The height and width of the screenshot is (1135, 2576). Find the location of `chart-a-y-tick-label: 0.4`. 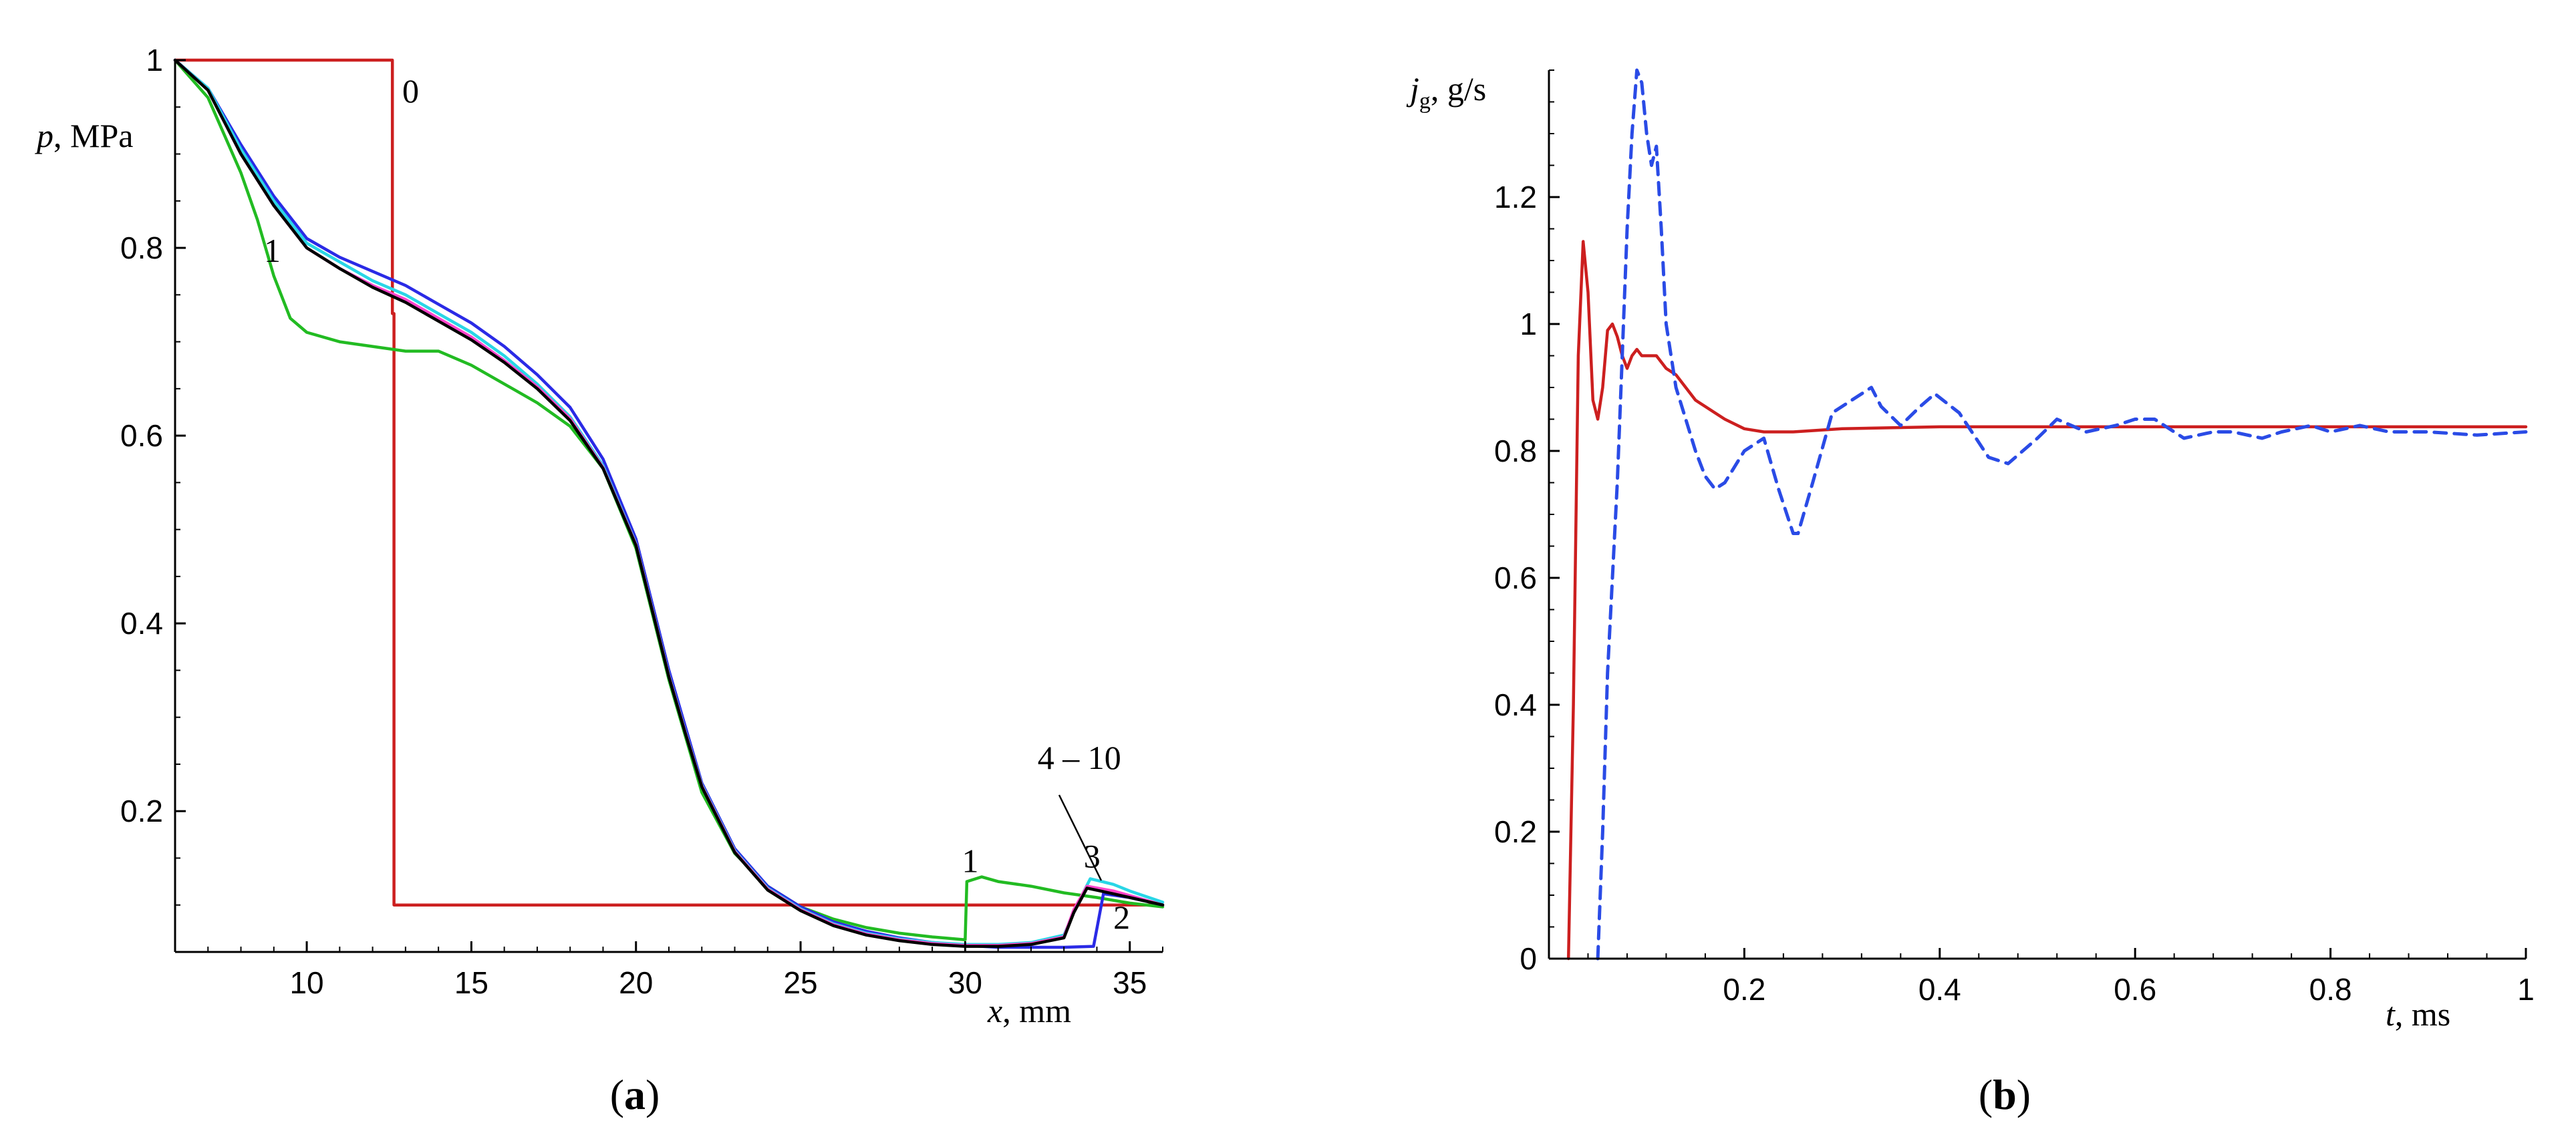

chart-a-y-tick-label: 0.4 is located at coordinates (141, 623).